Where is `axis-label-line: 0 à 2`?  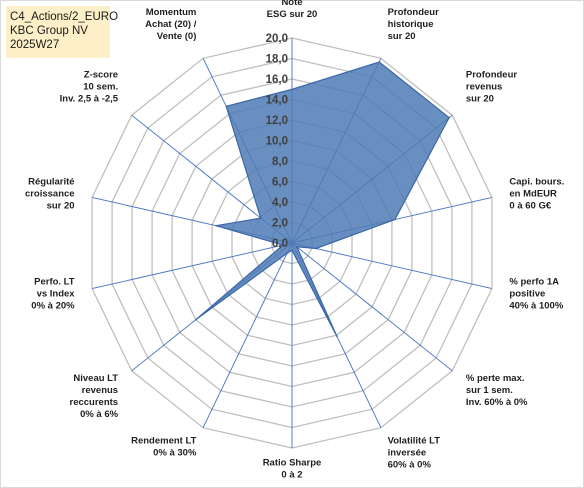 axis-label-line: 0 à 2 is located at coordinates (291, 475).